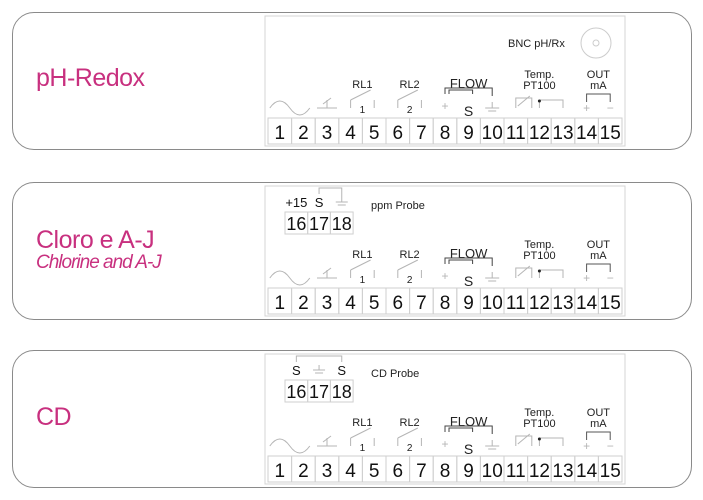 This screenshot has height=500, width=703. Describe the element at coordinates (536, 44) in the screenshot. I see `bnc-label: BNC pH/Rx` at that location.